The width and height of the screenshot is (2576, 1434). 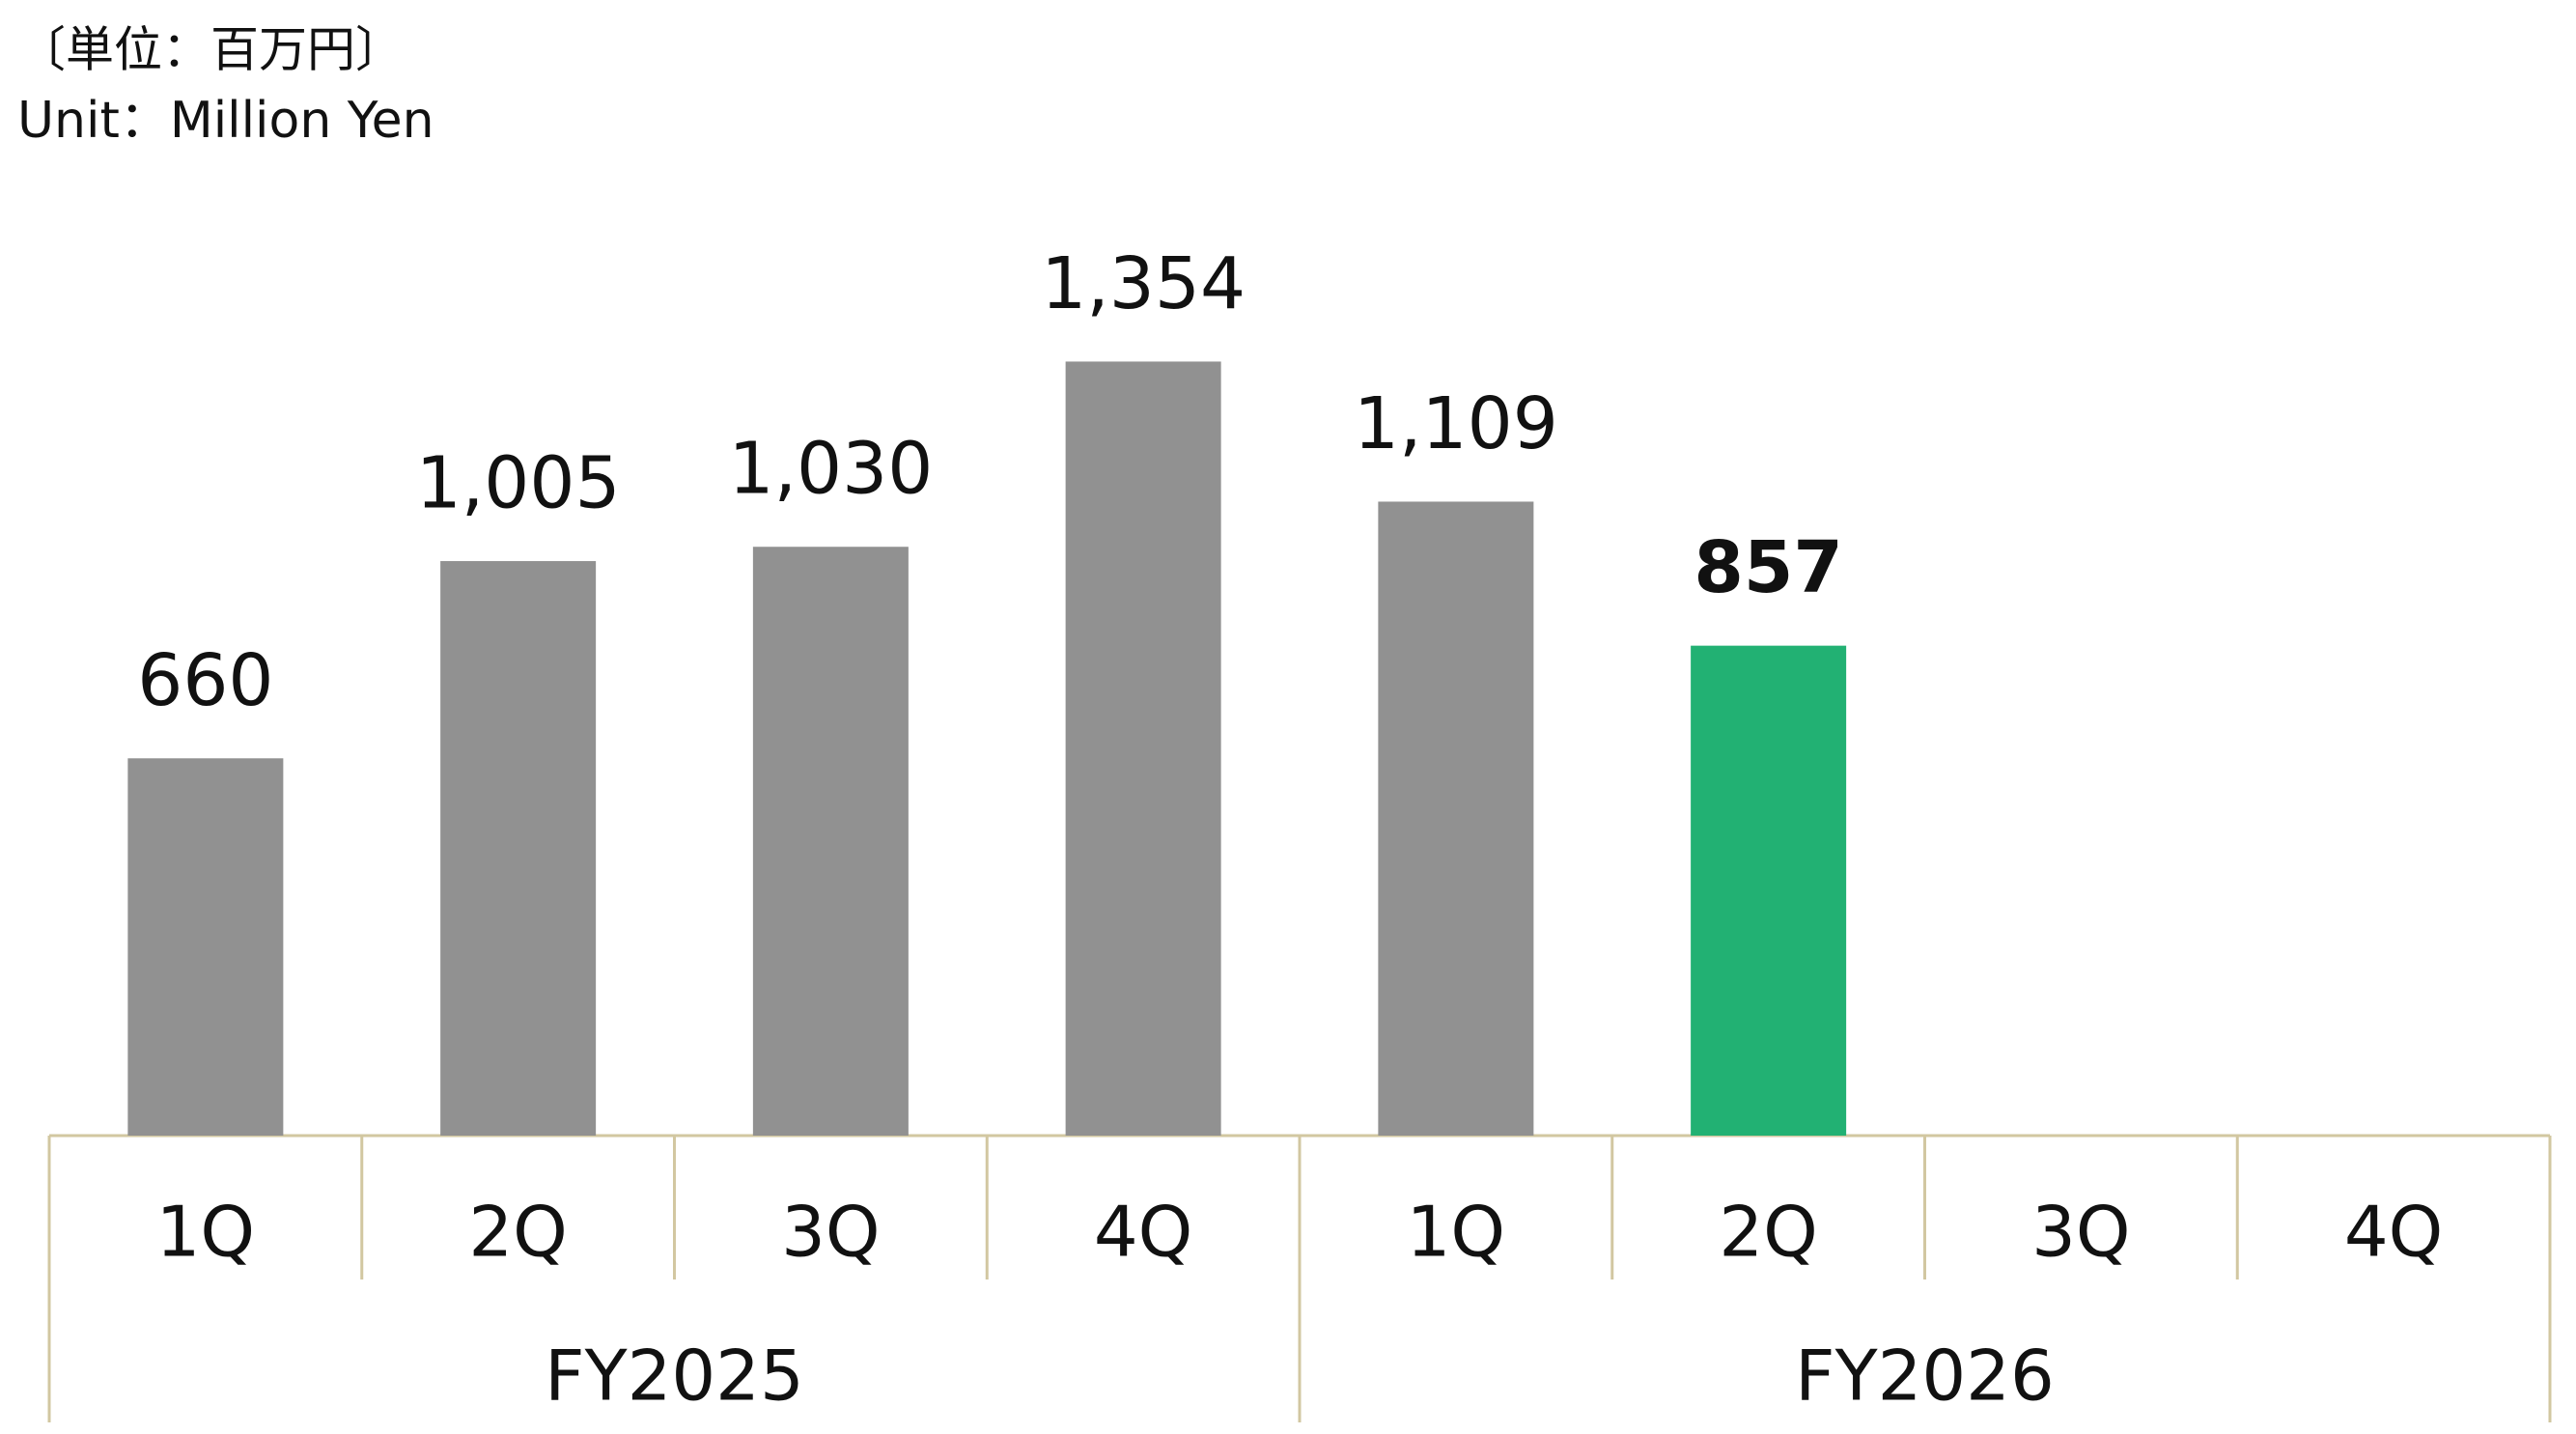 What do you see at coordinates (831, 470) in the screenshot?
I see `value-label: 1,030` at bounding box center [831, 470].